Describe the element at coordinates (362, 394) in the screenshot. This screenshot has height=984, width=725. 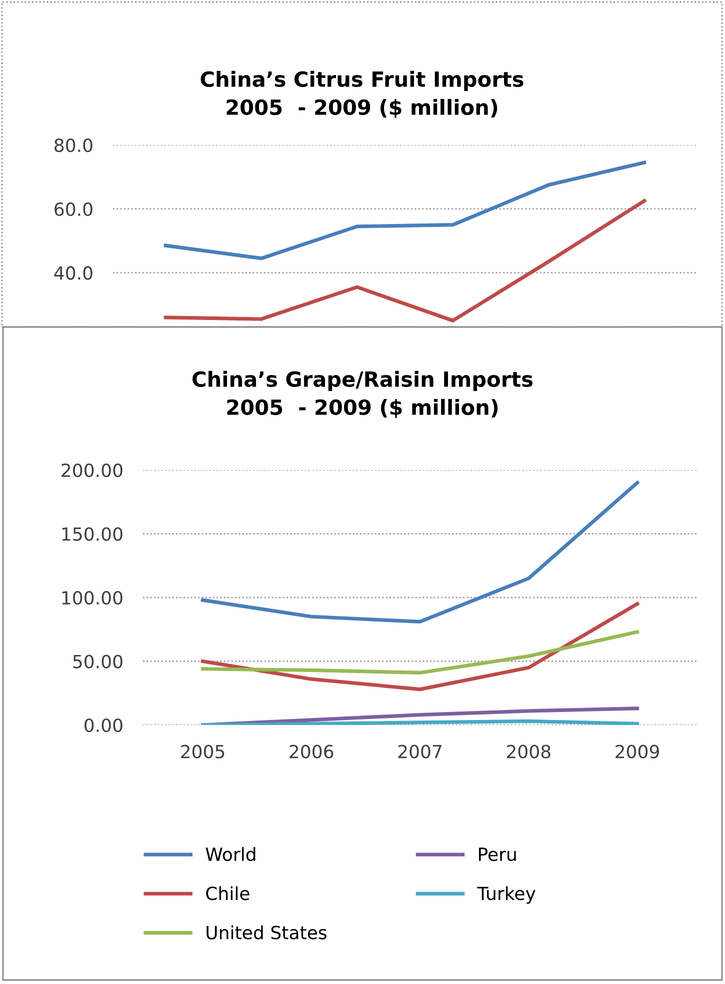
I see `chart-title: China’s Grape/Raisin Imports 2005 - 2009 ($ million)` at that location.